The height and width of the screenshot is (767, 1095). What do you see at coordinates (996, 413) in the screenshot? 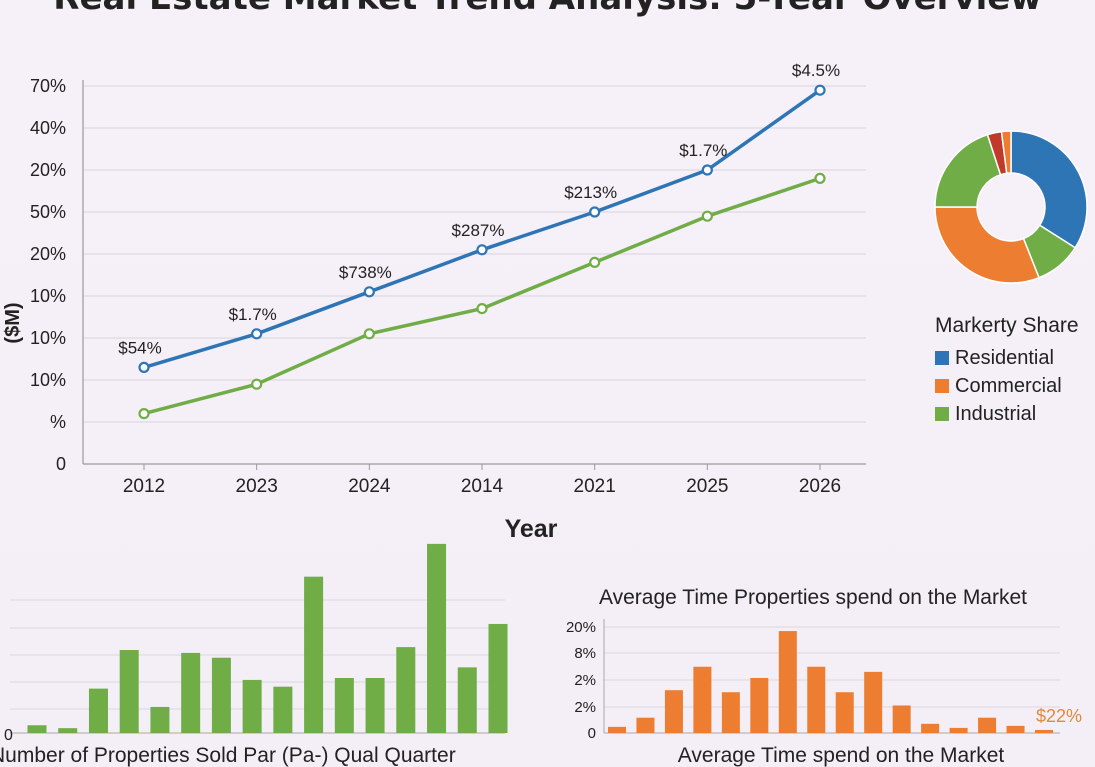
I see `legend-label-industrial: Industrial` at bounding box center [996, 413].